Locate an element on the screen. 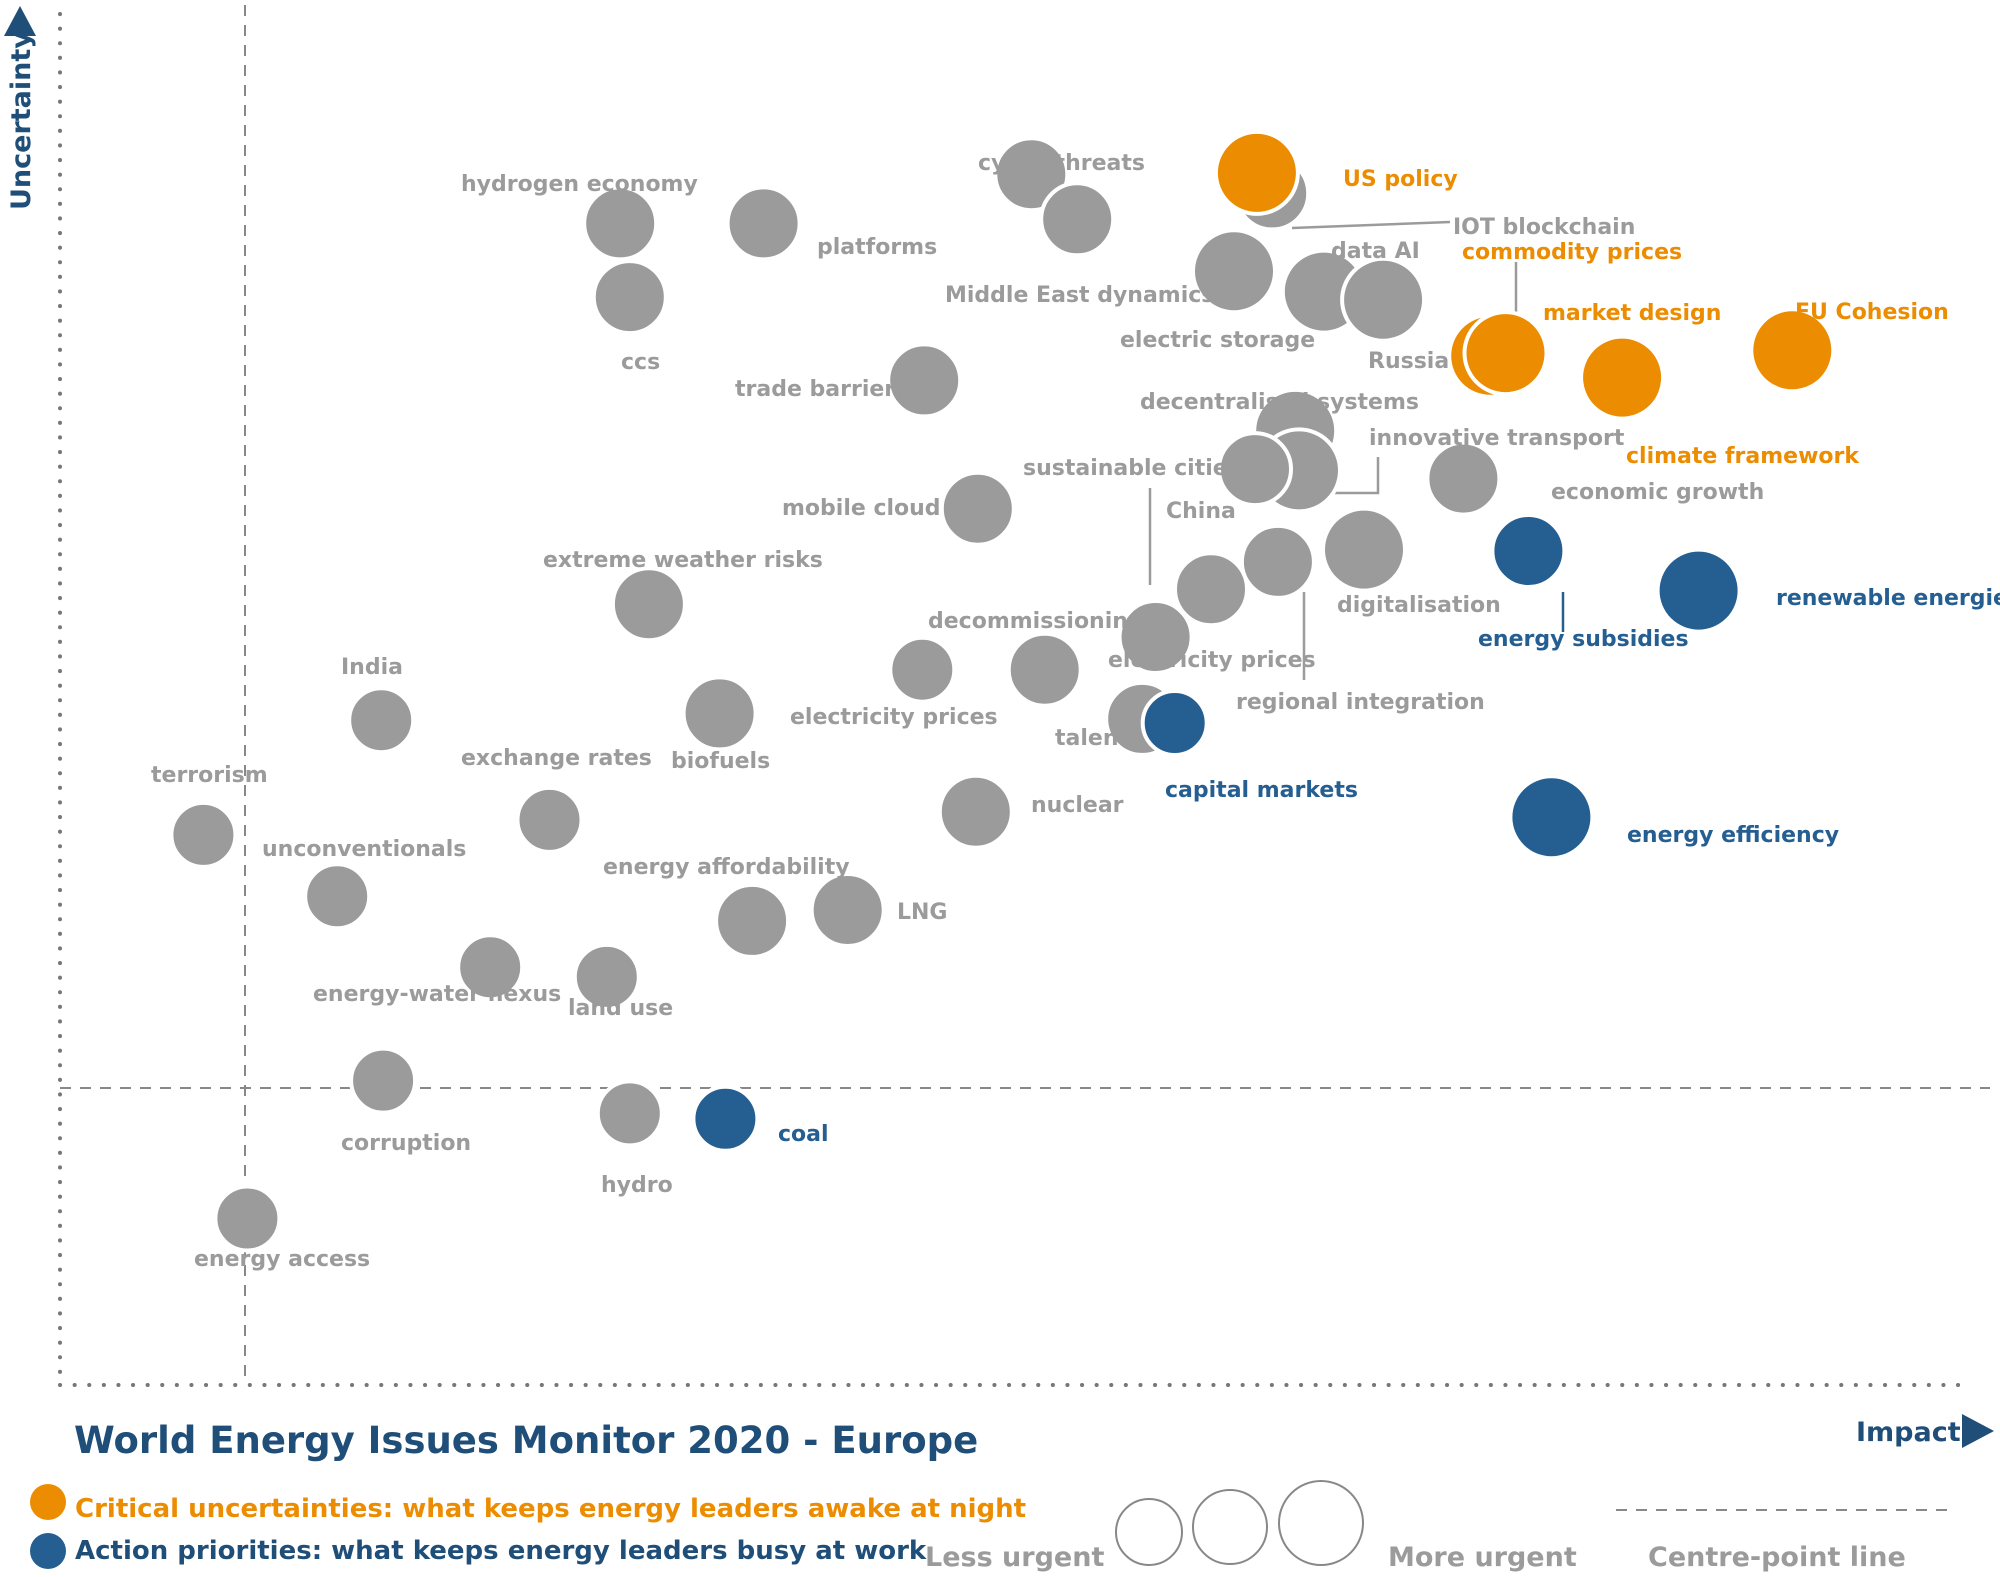 The width and height of the screenshot is (2000, 1577). label-exchange-rates: exchange rates is located at coordinates (556, 758).